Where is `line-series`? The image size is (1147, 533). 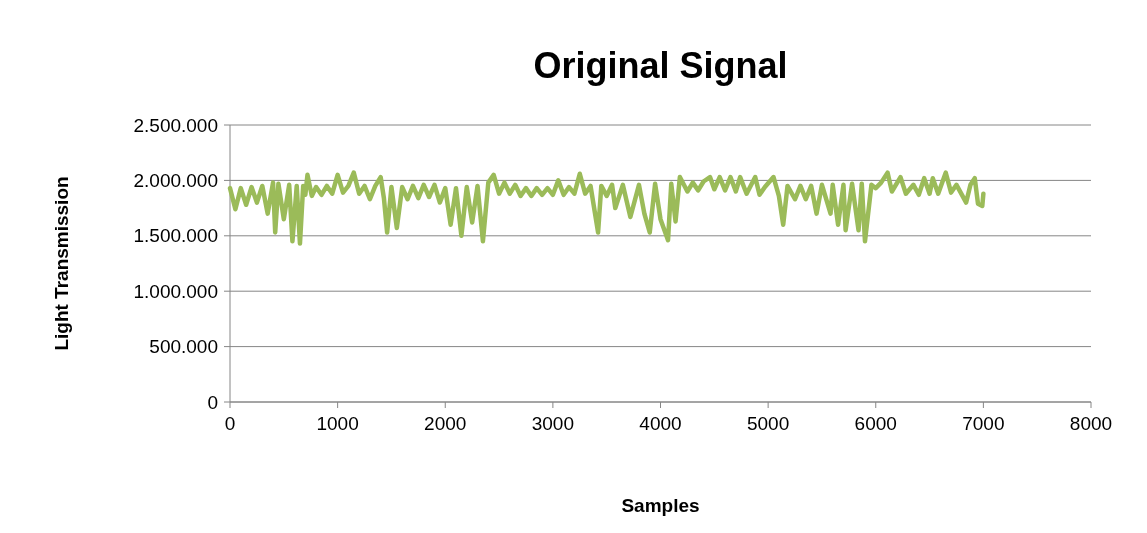 line-series is located at coordinates (606, 208).